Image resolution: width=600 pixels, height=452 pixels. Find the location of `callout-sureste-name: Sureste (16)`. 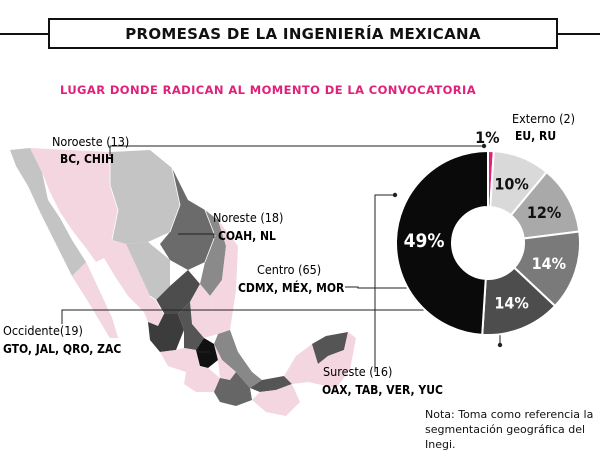

callout-sureste-name: Sureste (16) is located at coordinates (357, 371).